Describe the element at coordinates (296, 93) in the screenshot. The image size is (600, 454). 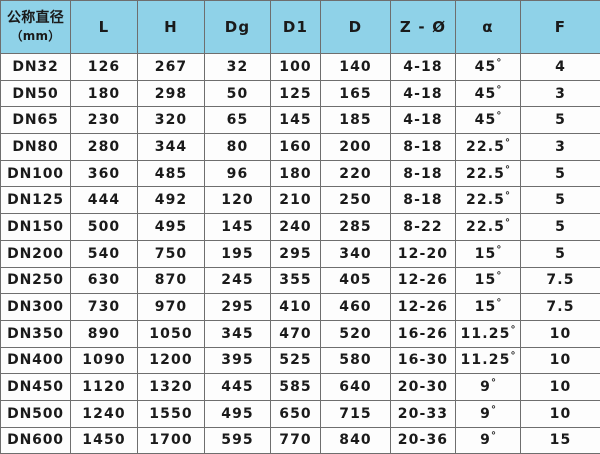
I see `cell-d1: 125` at that location.